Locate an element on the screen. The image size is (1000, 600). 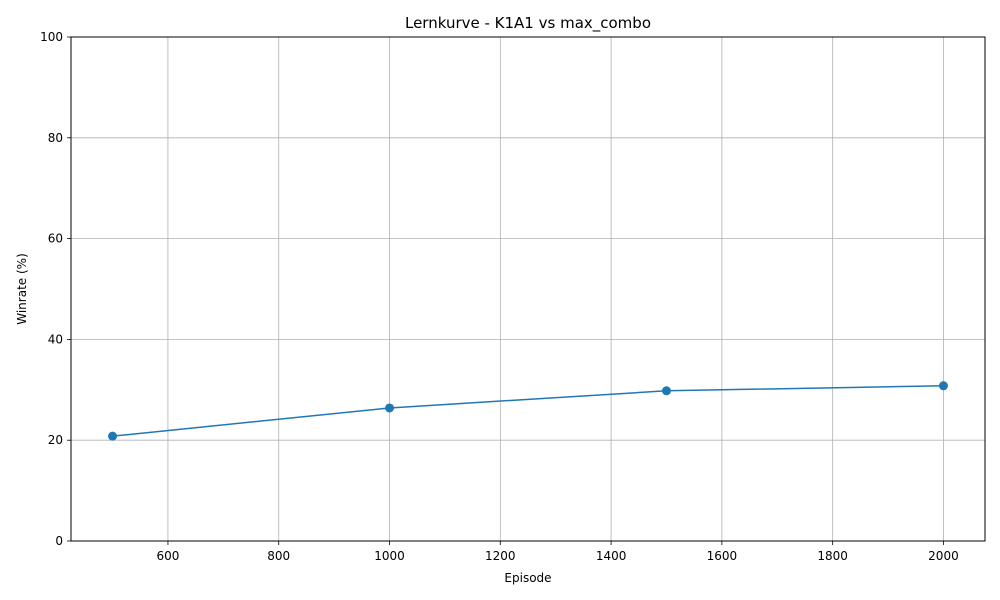
x-axis-label: Episode is located at coordinates (527, 578).